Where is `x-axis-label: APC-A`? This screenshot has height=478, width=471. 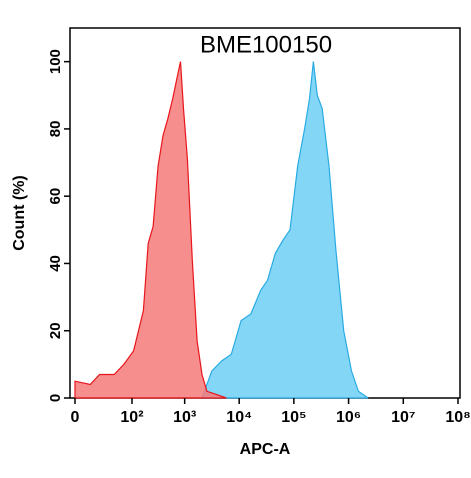
x-axis-label: APC-A is located at coordinates (265, 449).